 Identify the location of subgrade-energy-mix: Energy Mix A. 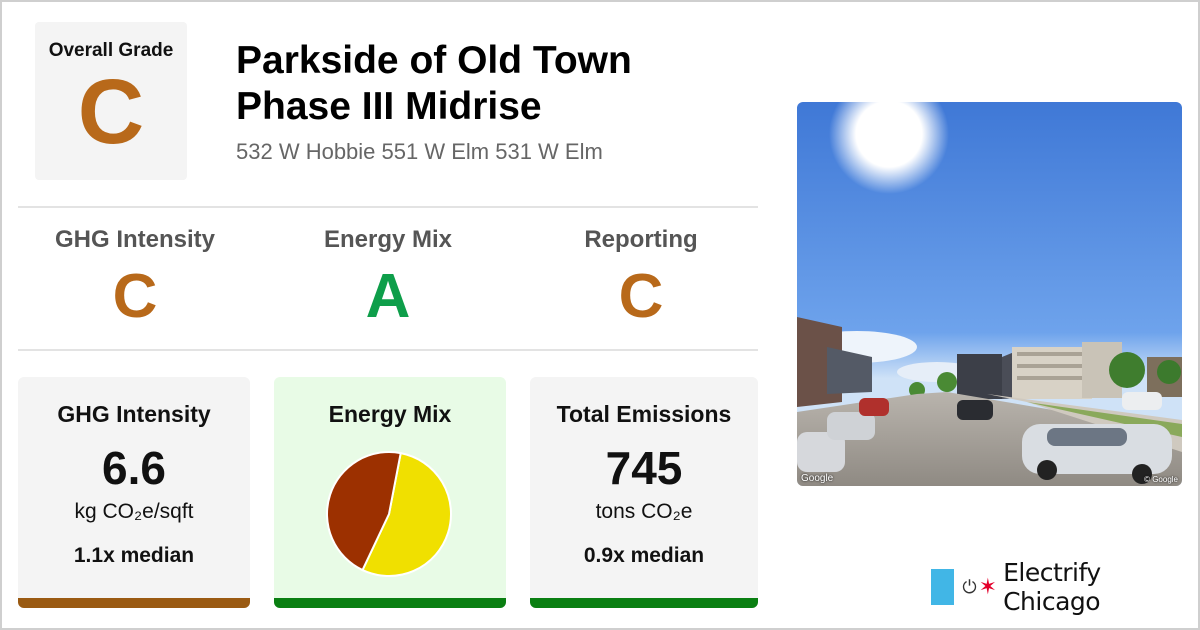
(388, 279).